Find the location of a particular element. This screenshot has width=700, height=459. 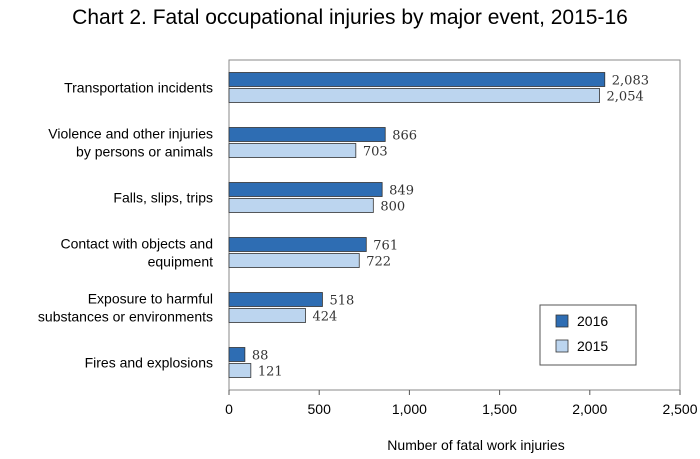

value-label-2015-0: 2,054 is located at coordinates (625, 97).